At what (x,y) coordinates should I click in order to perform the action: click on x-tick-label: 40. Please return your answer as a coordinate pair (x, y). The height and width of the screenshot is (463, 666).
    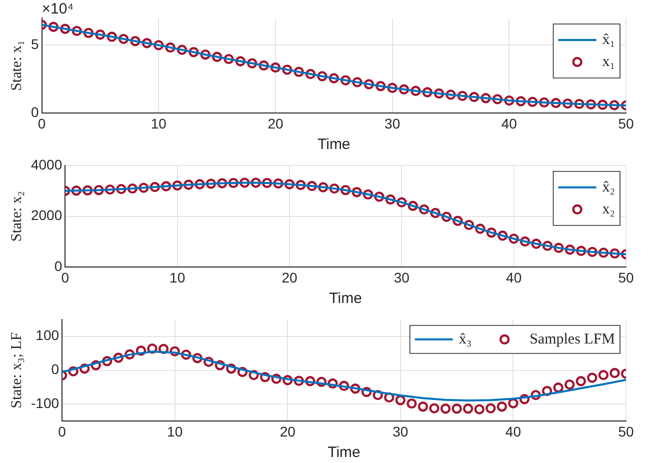
    Looking at the image, I should click on (514, 277).